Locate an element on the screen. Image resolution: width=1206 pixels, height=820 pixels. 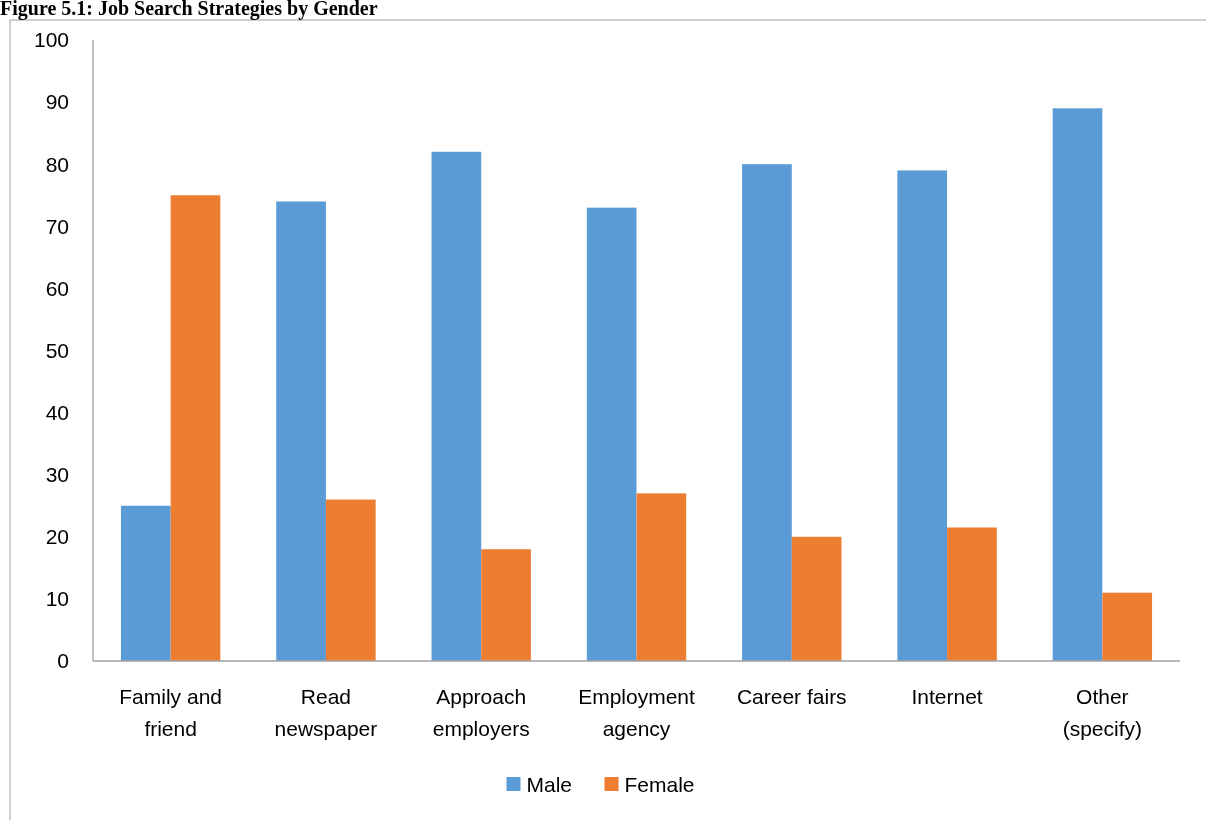
x-tick-label: Read newspaper is located at coordinates (326, 712).